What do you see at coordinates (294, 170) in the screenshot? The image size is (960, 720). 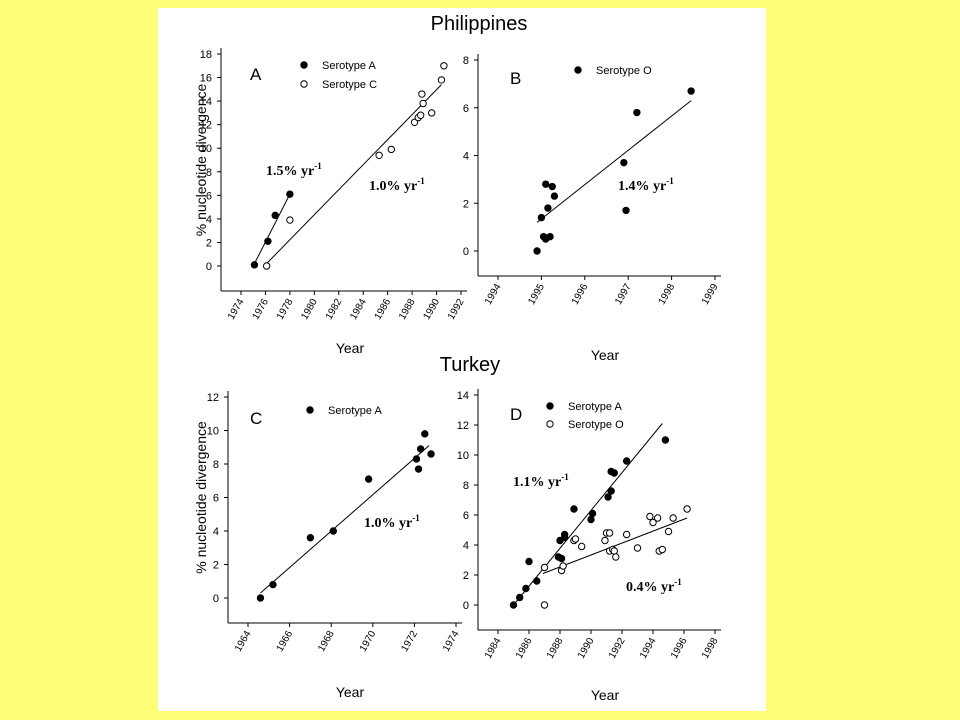 I see `rate-label: 1.5% yr-1` at bounding box center [294, 170].